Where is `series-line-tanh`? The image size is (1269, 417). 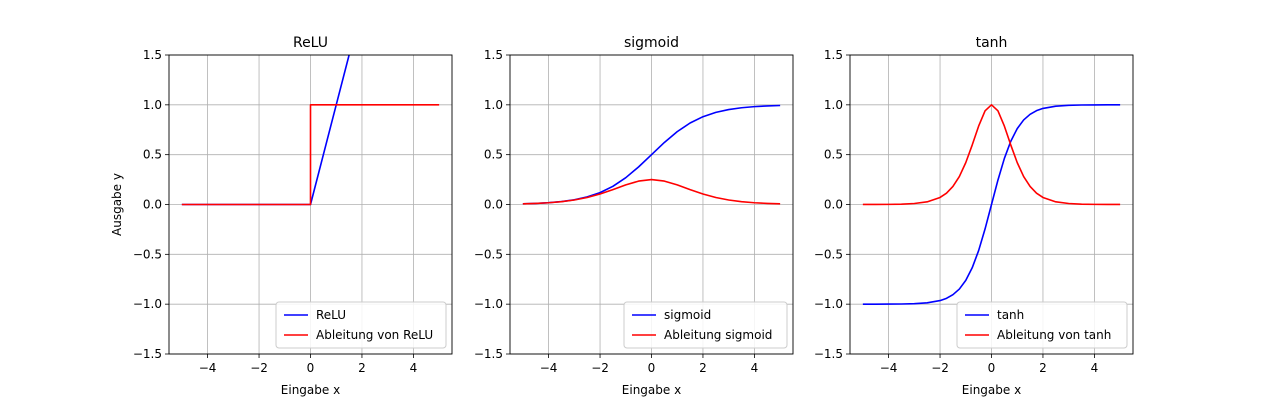 series-line-tanh is located at coordinates (991, 204).